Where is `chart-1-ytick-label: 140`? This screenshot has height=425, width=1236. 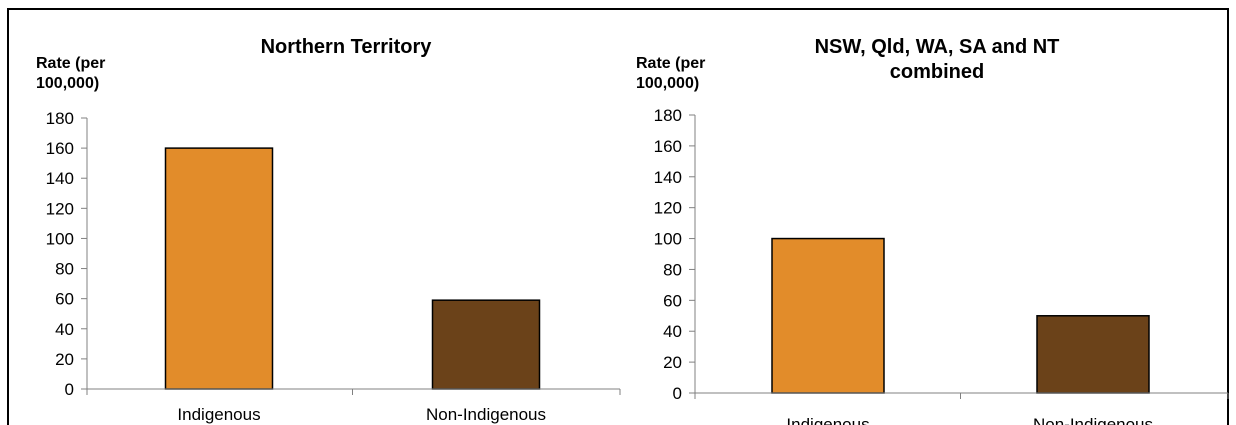 chart-1-ytick-label: 140 is located at coordinates (60, 178).